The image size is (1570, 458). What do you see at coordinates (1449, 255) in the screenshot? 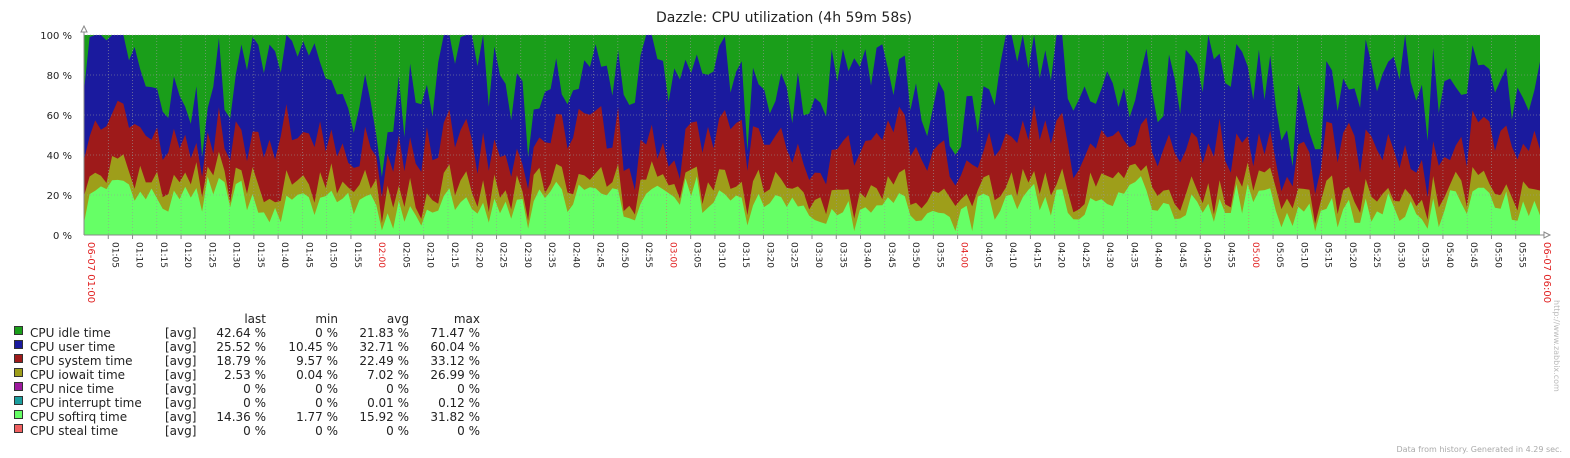
I see `x-tick-label: 05:40` at bounding box center [1449, 255].